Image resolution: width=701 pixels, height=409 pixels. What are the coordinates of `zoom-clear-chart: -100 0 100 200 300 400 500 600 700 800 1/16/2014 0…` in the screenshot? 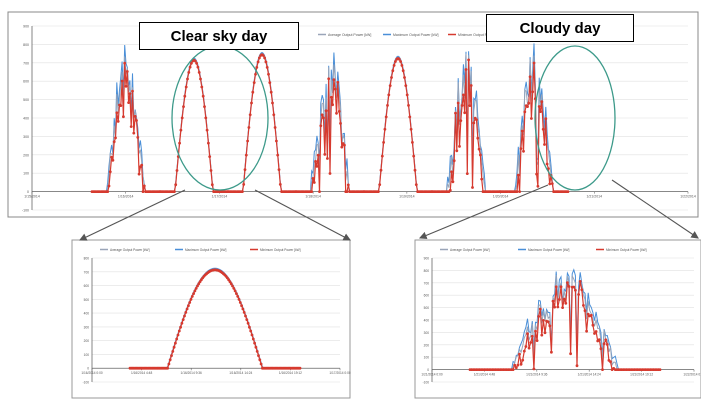 It's located at (215, 316).